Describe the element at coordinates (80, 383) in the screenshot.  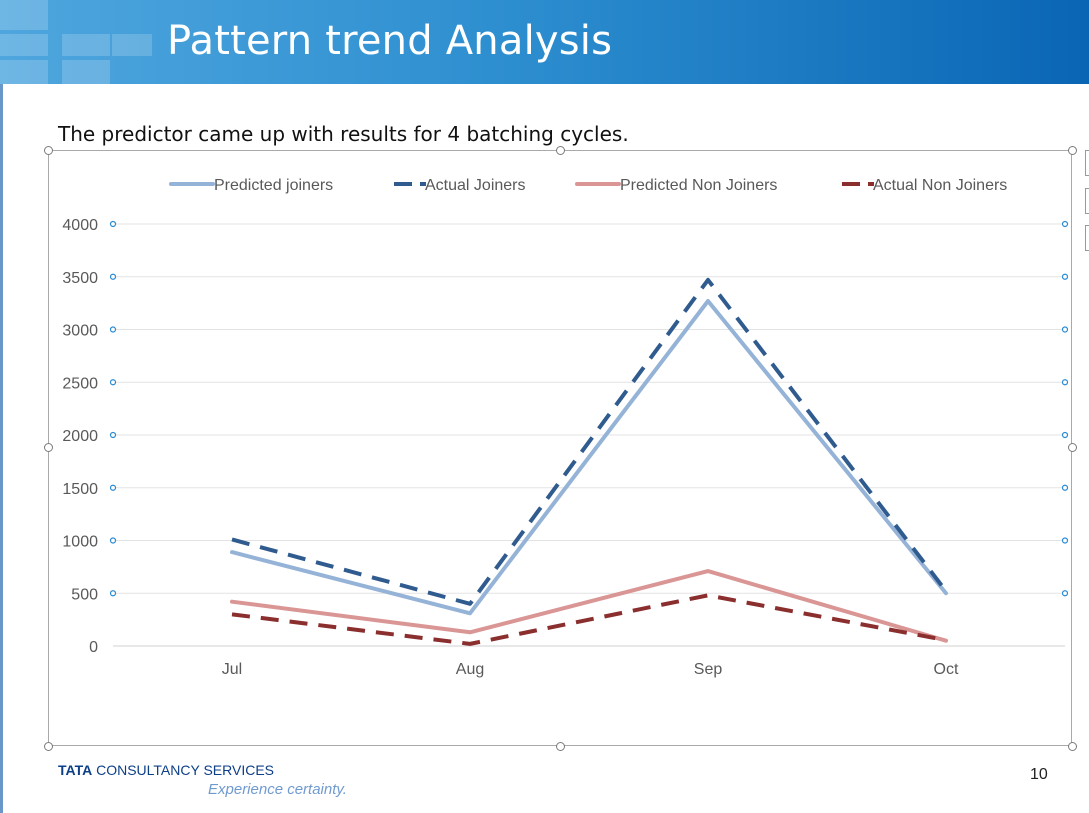
I see `y-tick-label: 2500` at that location.